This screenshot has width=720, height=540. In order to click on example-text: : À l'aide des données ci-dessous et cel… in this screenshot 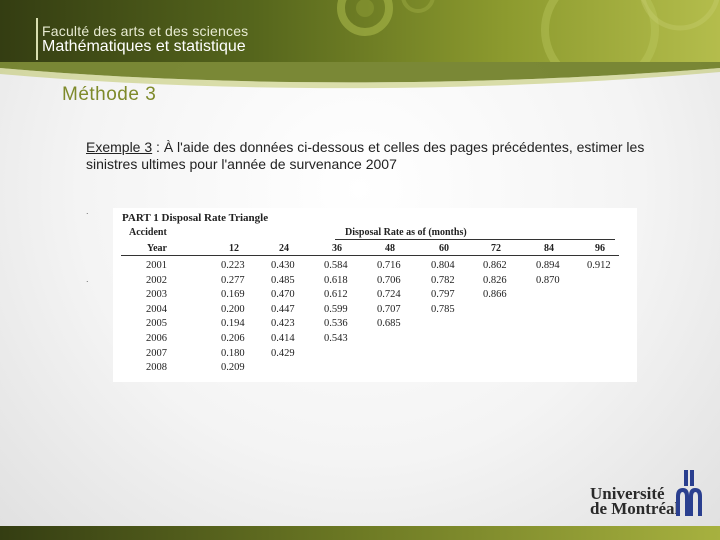, I will do `click(365, 155)`.